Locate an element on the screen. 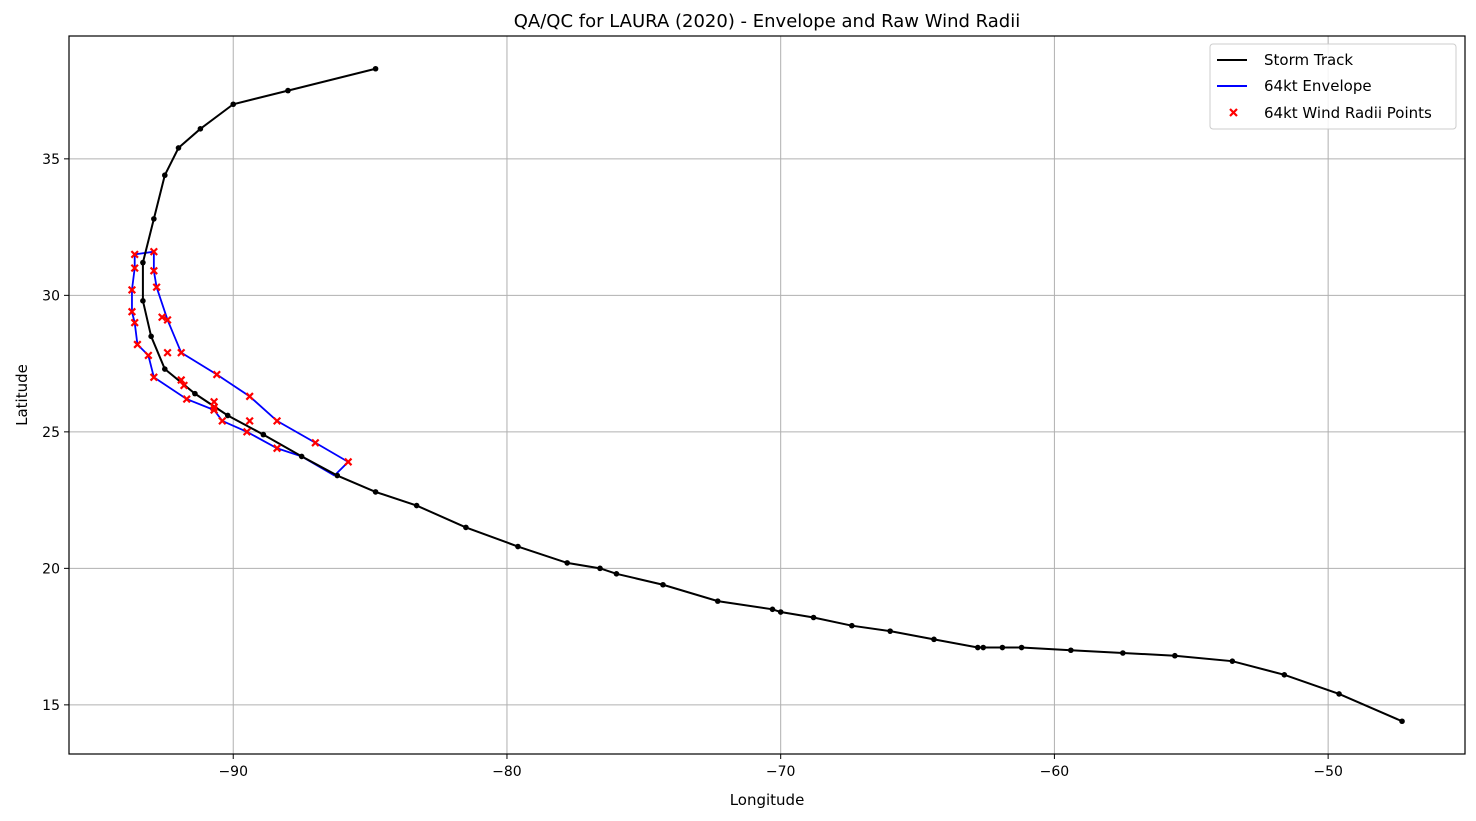  x-axis-label: Longitude is located at coordinates (767, 800).